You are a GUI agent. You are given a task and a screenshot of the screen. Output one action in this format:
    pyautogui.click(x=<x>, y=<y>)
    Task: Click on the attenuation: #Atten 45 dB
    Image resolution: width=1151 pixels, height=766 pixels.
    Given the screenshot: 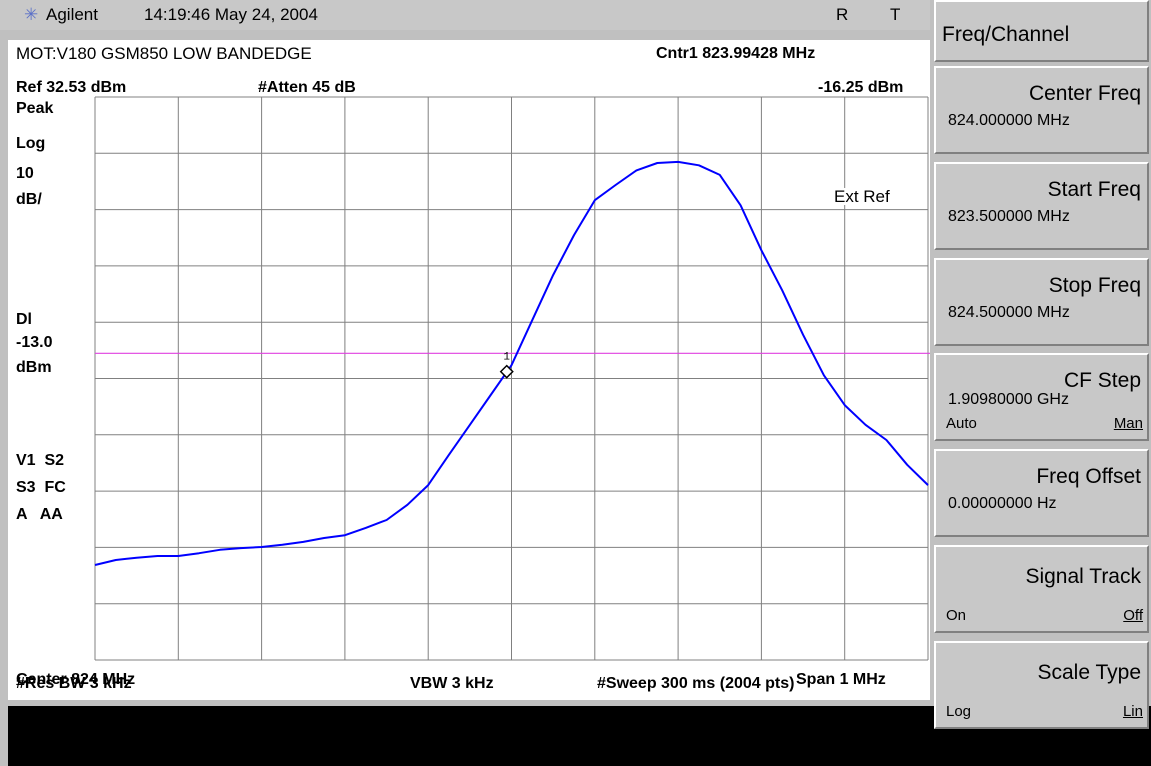 What is the action you would take?
    pyautogui.click(x=307, y=87)
    